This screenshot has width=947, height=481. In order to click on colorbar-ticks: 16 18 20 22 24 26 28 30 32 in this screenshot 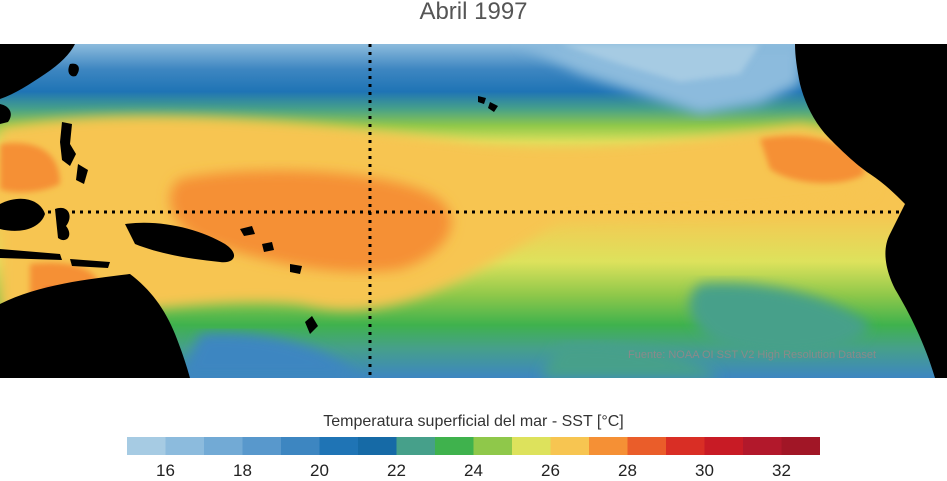, I will do `click(473, 469)`.